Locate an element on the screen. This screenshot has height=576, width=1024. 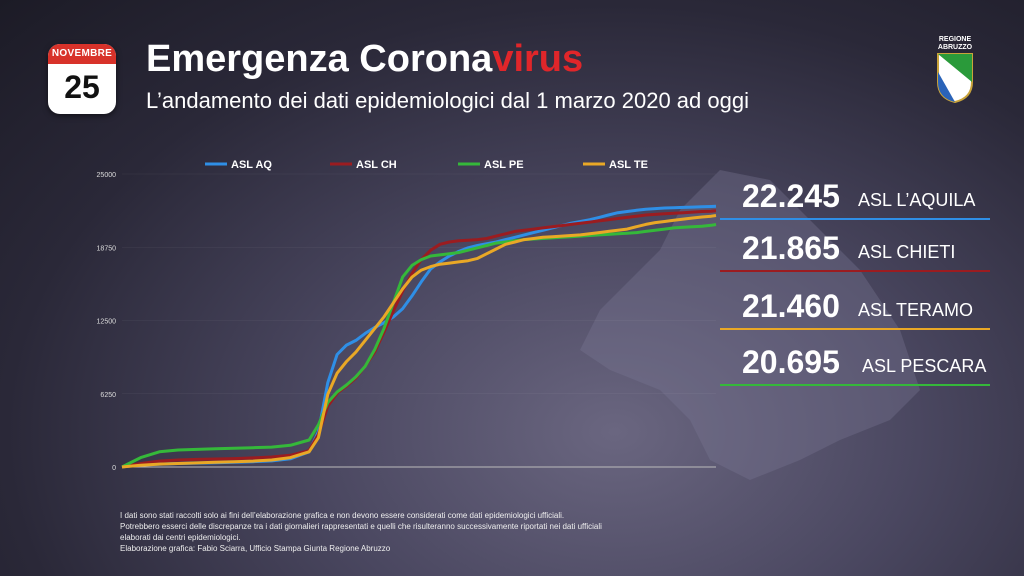
stat-value: 21.865 is located at coordinates (791, 248).